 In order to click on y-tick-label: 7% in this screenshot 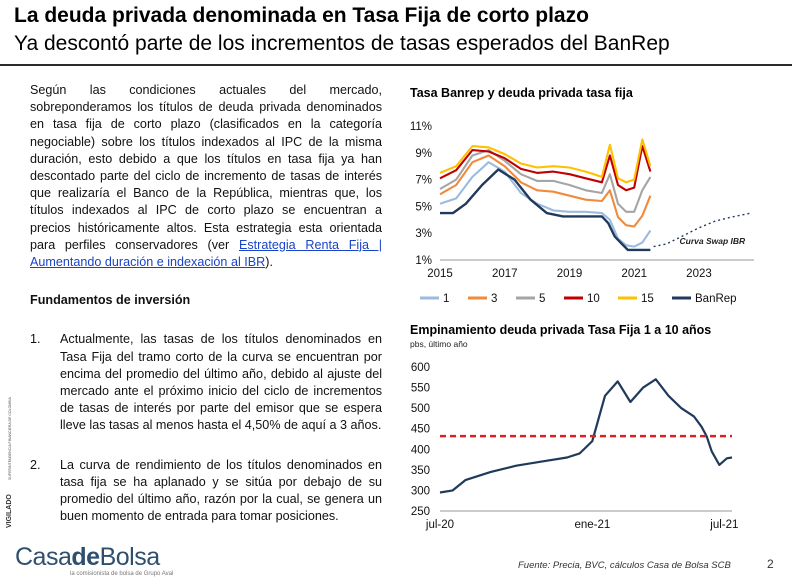, I will do `click(423, 181)`.